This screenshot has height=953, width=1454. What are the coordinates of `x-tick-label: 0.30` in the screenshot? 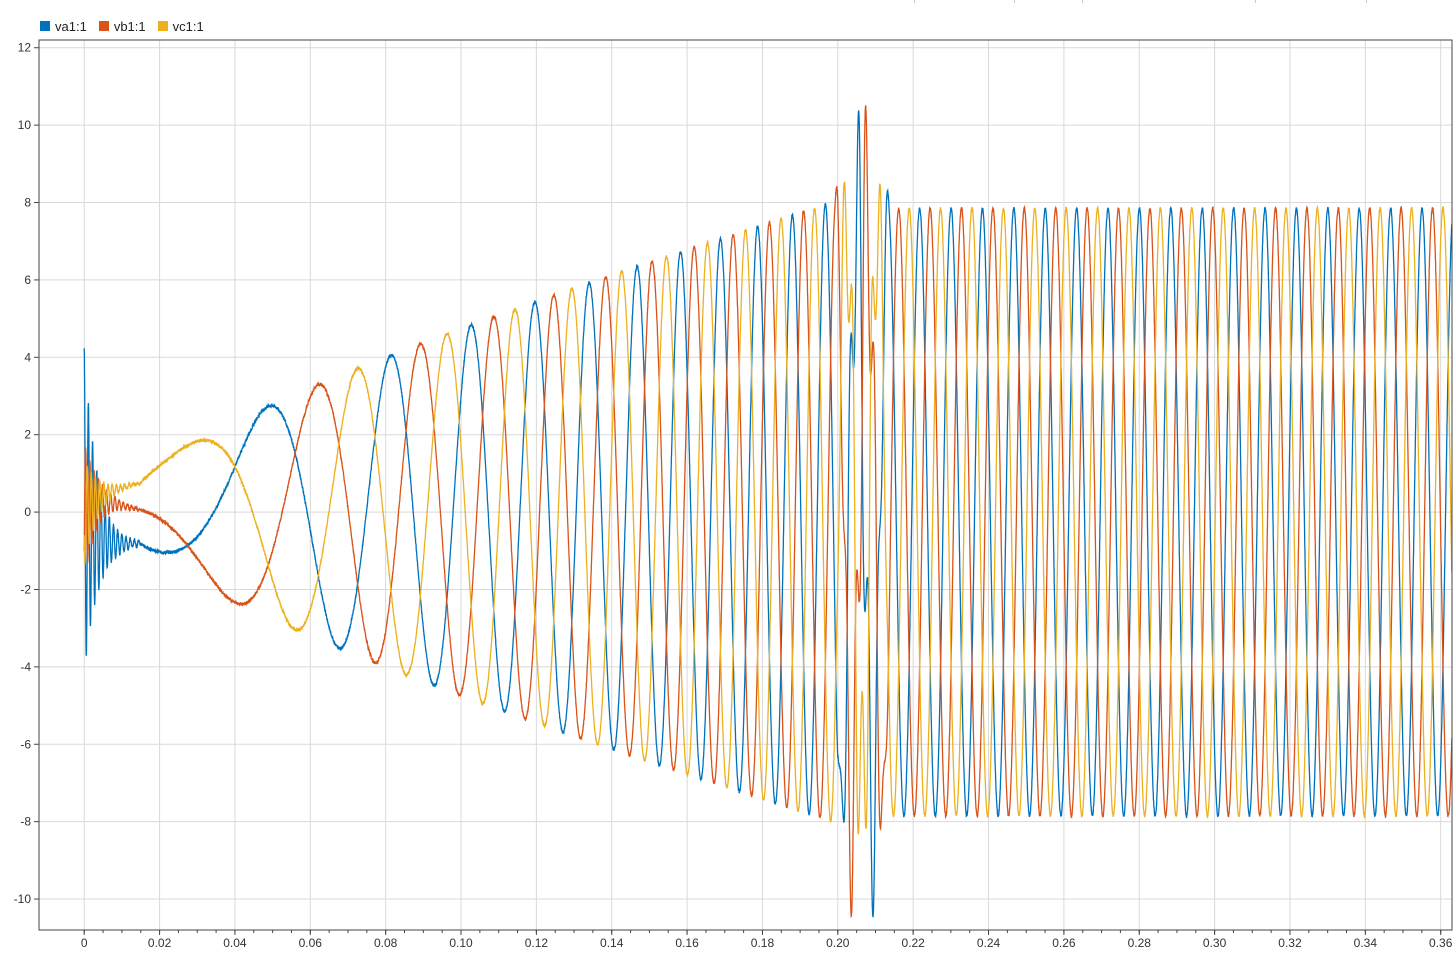 It's located at (1215, 943).